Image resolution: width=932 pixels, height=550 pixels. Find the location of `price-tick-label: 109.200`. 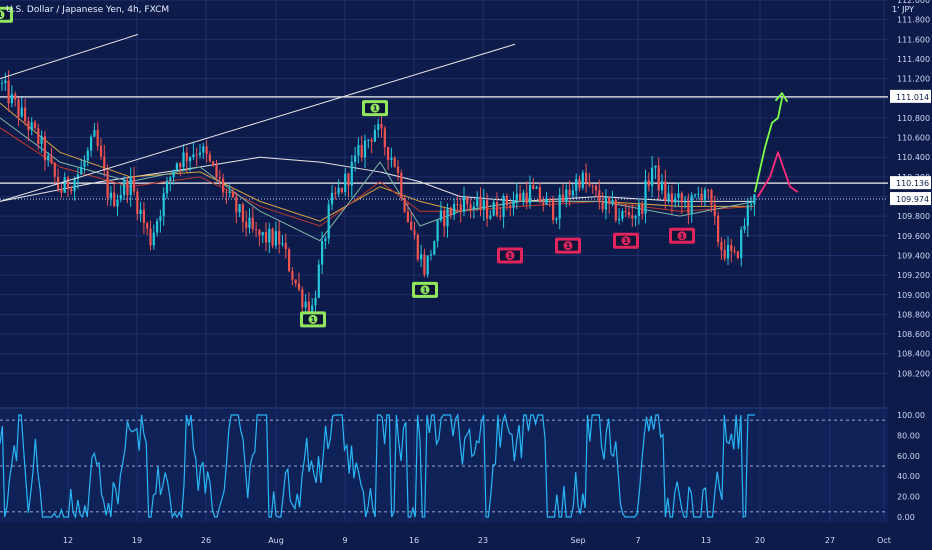

price-tick-label: 109.200 is located at coordinates (913, 275).